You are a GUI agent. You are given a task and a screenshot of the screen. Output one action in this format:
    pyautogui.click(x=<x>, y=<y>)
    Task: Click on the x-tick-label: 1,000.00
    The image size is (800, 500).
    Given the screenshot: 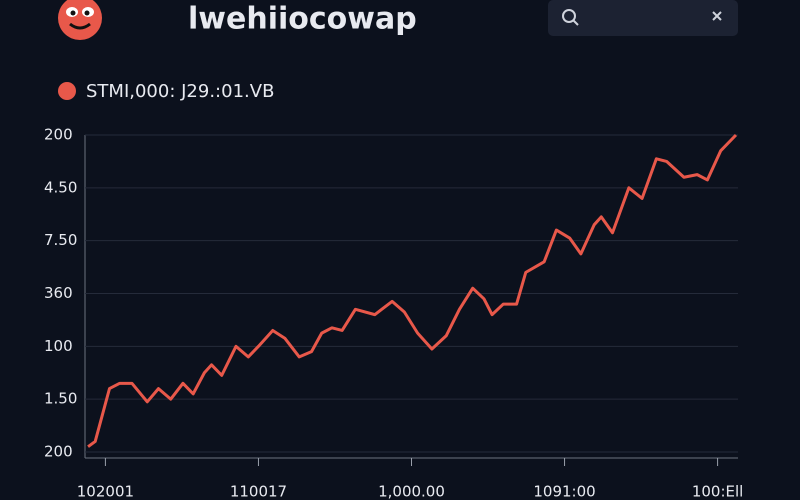 What is the action you would take?
    pyautogui.click(x=411, y=491)
    